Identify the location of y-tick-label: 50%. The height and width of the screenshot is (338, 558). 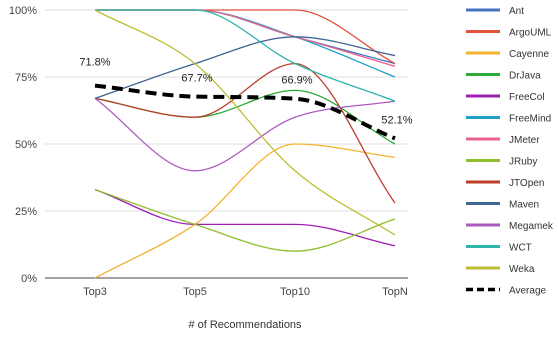
(26, 145).